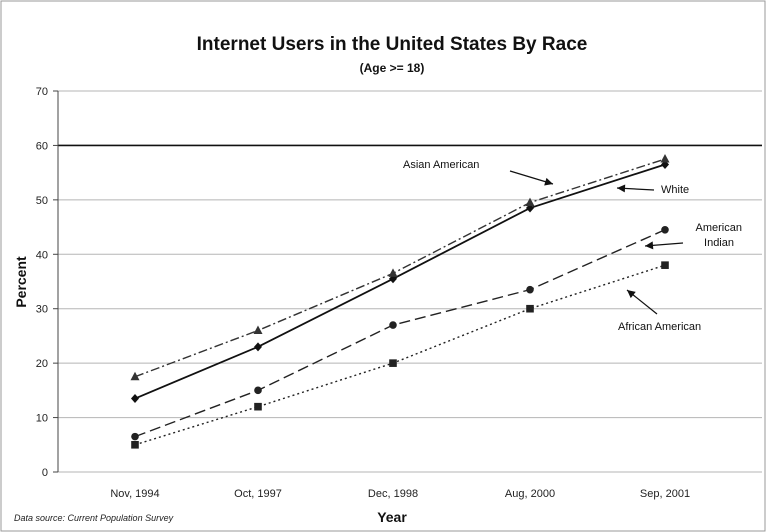 This screenshot has height=532, width=766. What do you see at coordinates (675, 190) in the screenshot?
I see `annotation-label: White` at bounding box center [675, 190].